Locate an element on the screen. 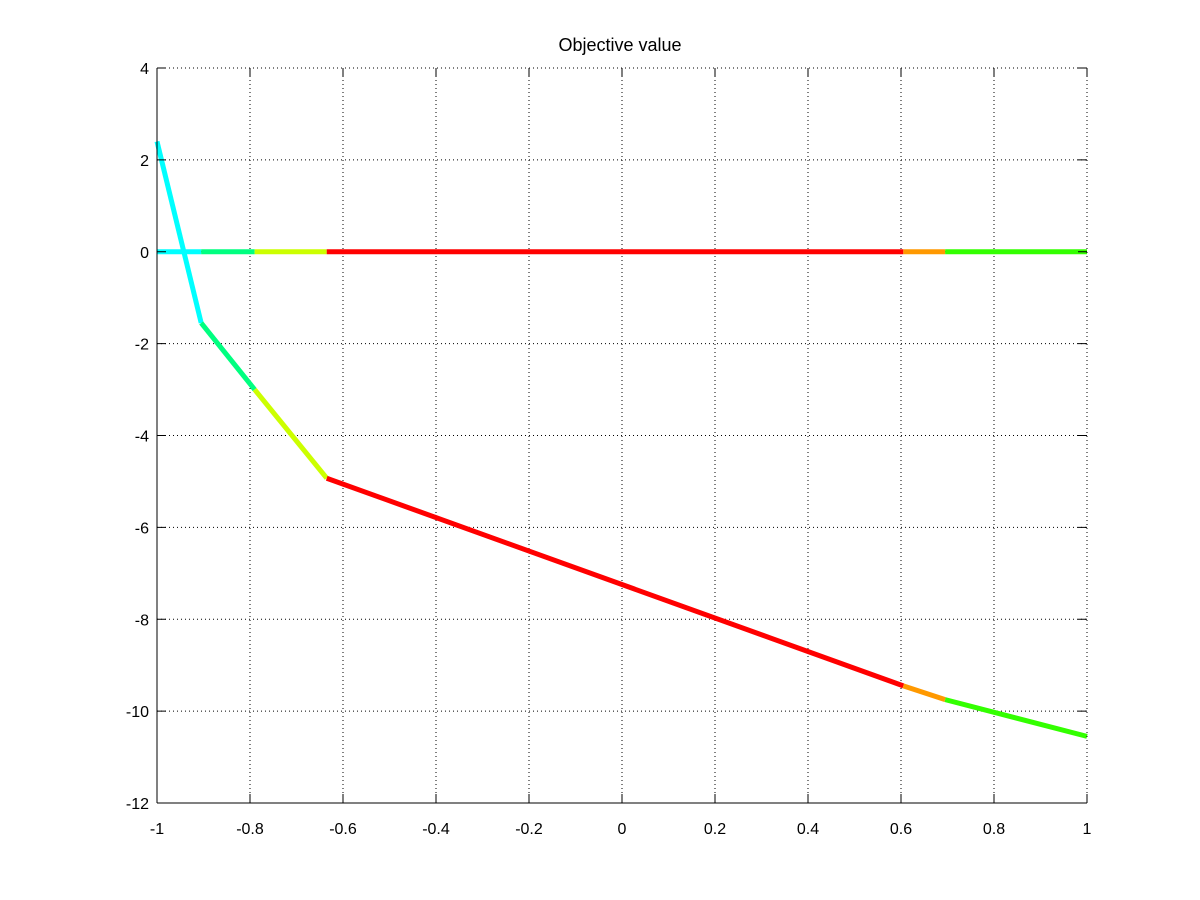 The height and width of the screenshot is (900, 1200). x-tick-label: 0.4 is located at coordinates (808, 829).